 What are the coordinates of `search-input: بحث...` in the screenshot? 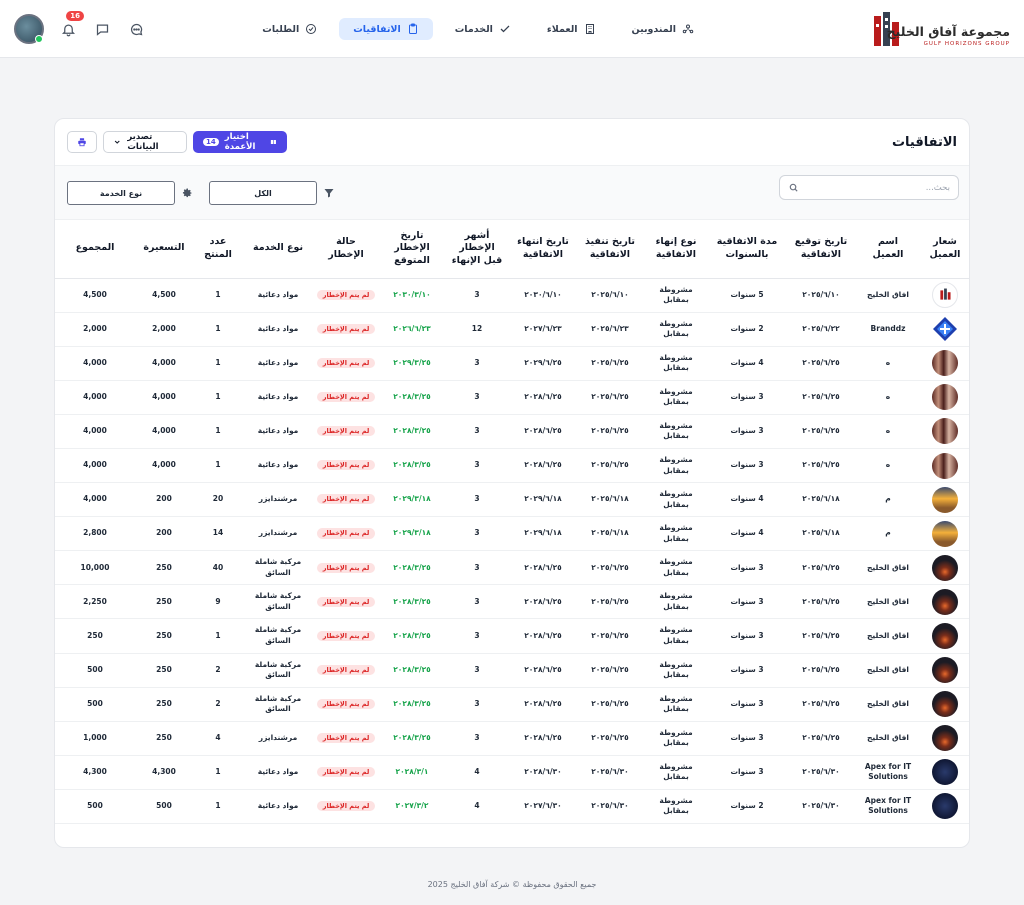 It's located at (869, 187).